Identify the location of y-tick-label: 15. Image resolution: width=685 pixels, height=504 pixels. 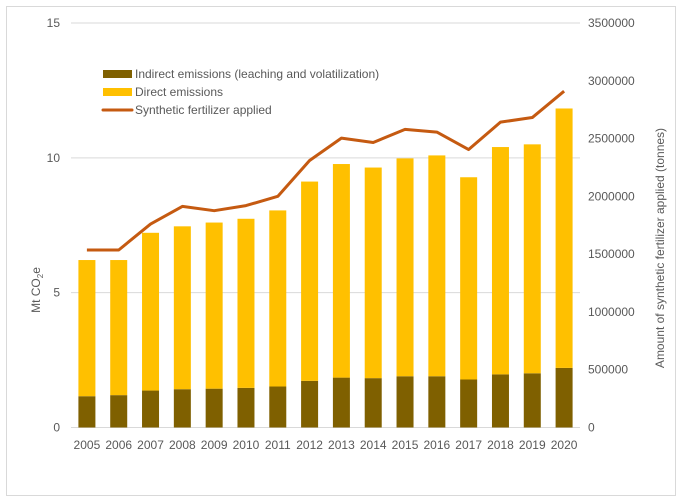
(54, 23).